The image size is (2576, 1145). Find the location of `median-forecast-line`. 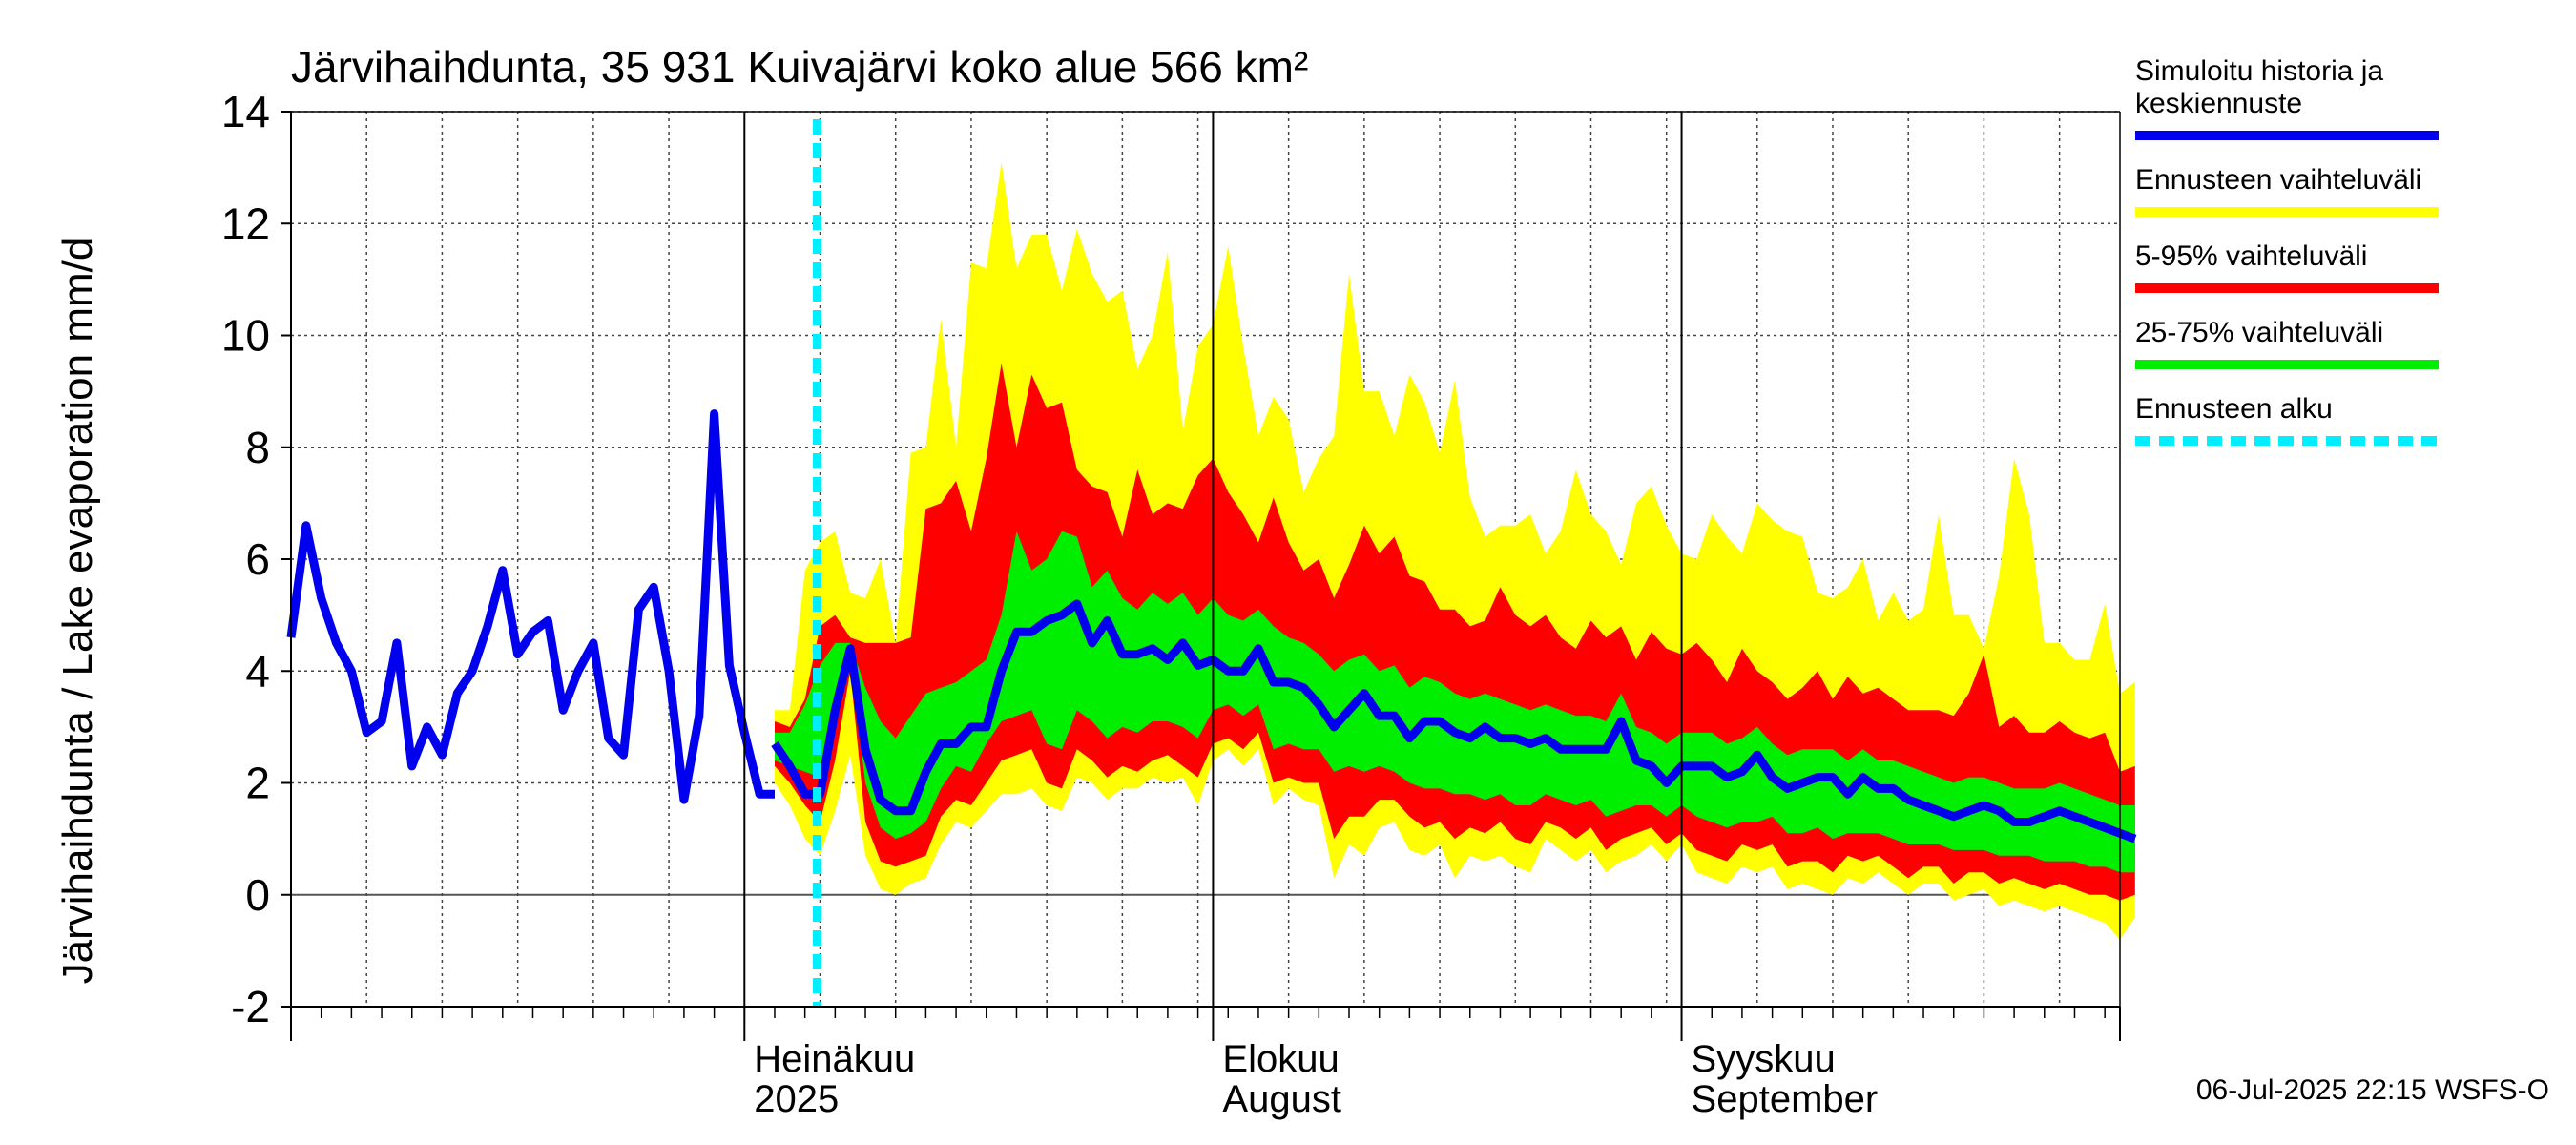

median-forecast-line is located at coordinates (1454, 721).